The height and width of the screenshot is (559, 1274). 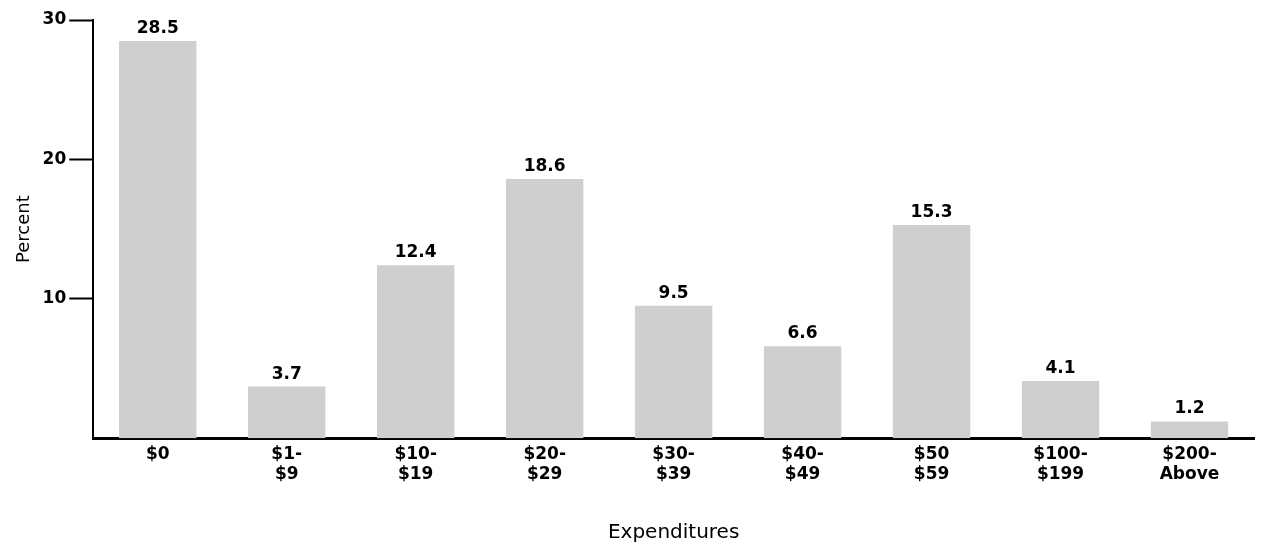 What do you see at coordinates (1060, 366) in the screenshot?
I see `data-label: 4.1` at bounding box center [1060, 366].